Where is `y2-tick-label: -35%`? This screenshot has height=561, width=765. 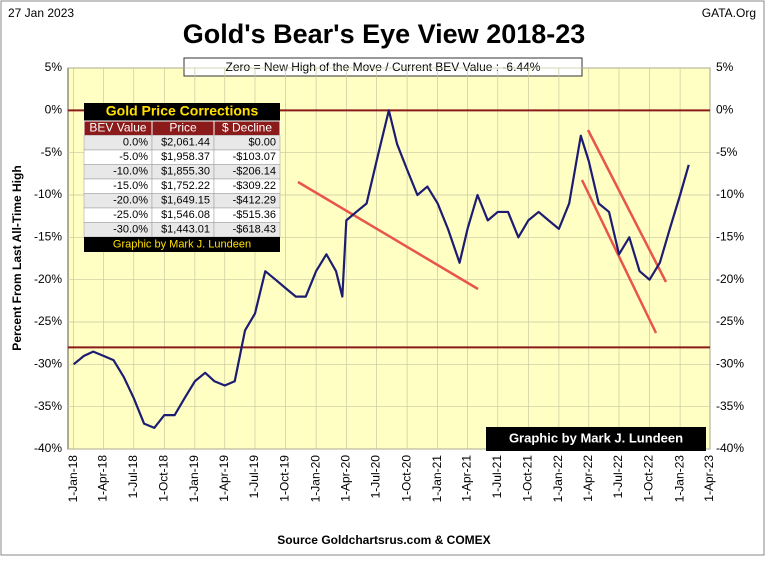
y2-tick-label: -35% is located at coordinates (730, 406).